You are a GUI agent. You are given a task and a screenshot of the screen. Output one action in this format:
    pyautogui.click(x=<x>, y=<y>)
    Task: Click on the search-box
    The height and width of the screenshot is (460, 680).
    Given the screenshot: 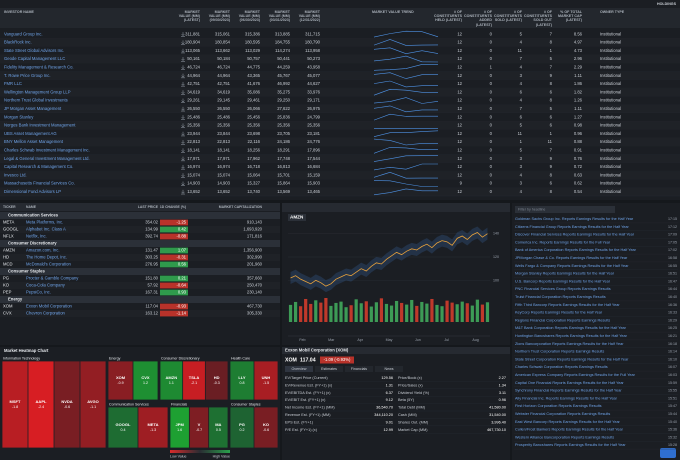 What is the action you would take?
    pyautogui.click(x=565, y=209)
    